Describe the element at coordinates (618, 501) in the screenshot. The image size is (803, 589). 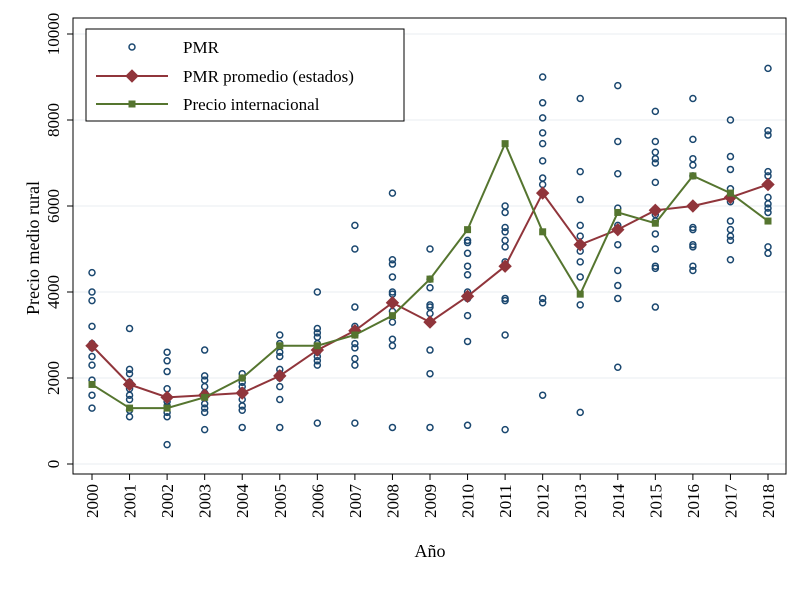
I see `x-tick-label: 2014` at that location.